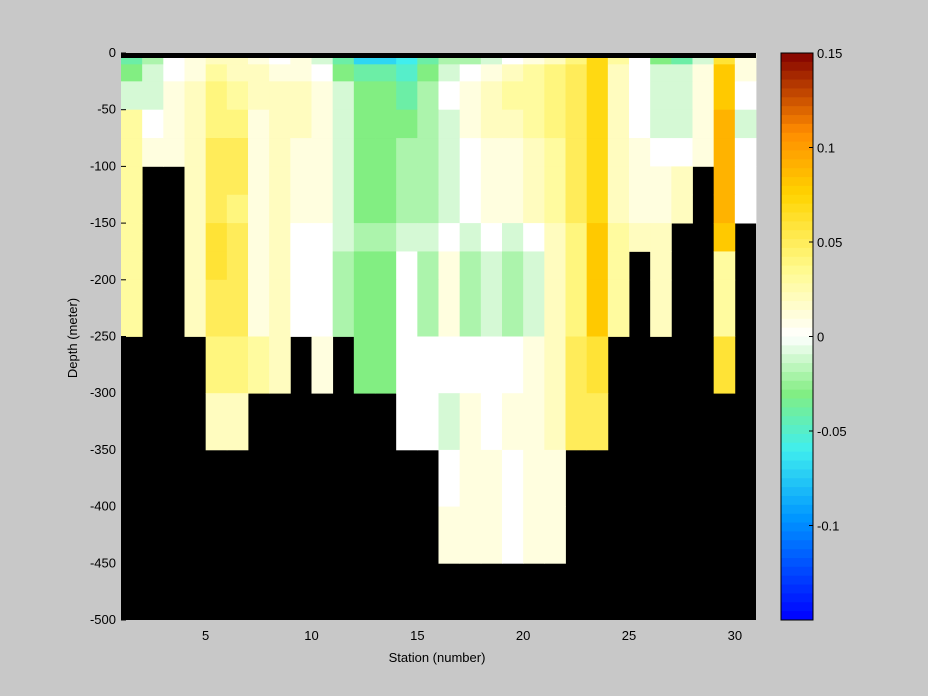  What do you see at coordinates (828, 526) in the screenshot?
I see `colorbar-tick-label: -0.1` at bounding box center [828, 526].